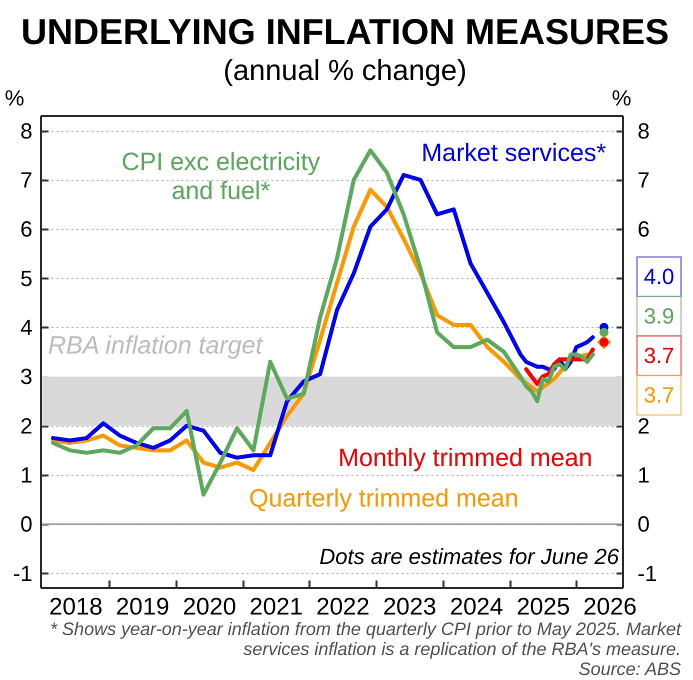  Describe the element at coordinates (22, 573) in the screenshot. I see `y-tick-label: -1` at that location.